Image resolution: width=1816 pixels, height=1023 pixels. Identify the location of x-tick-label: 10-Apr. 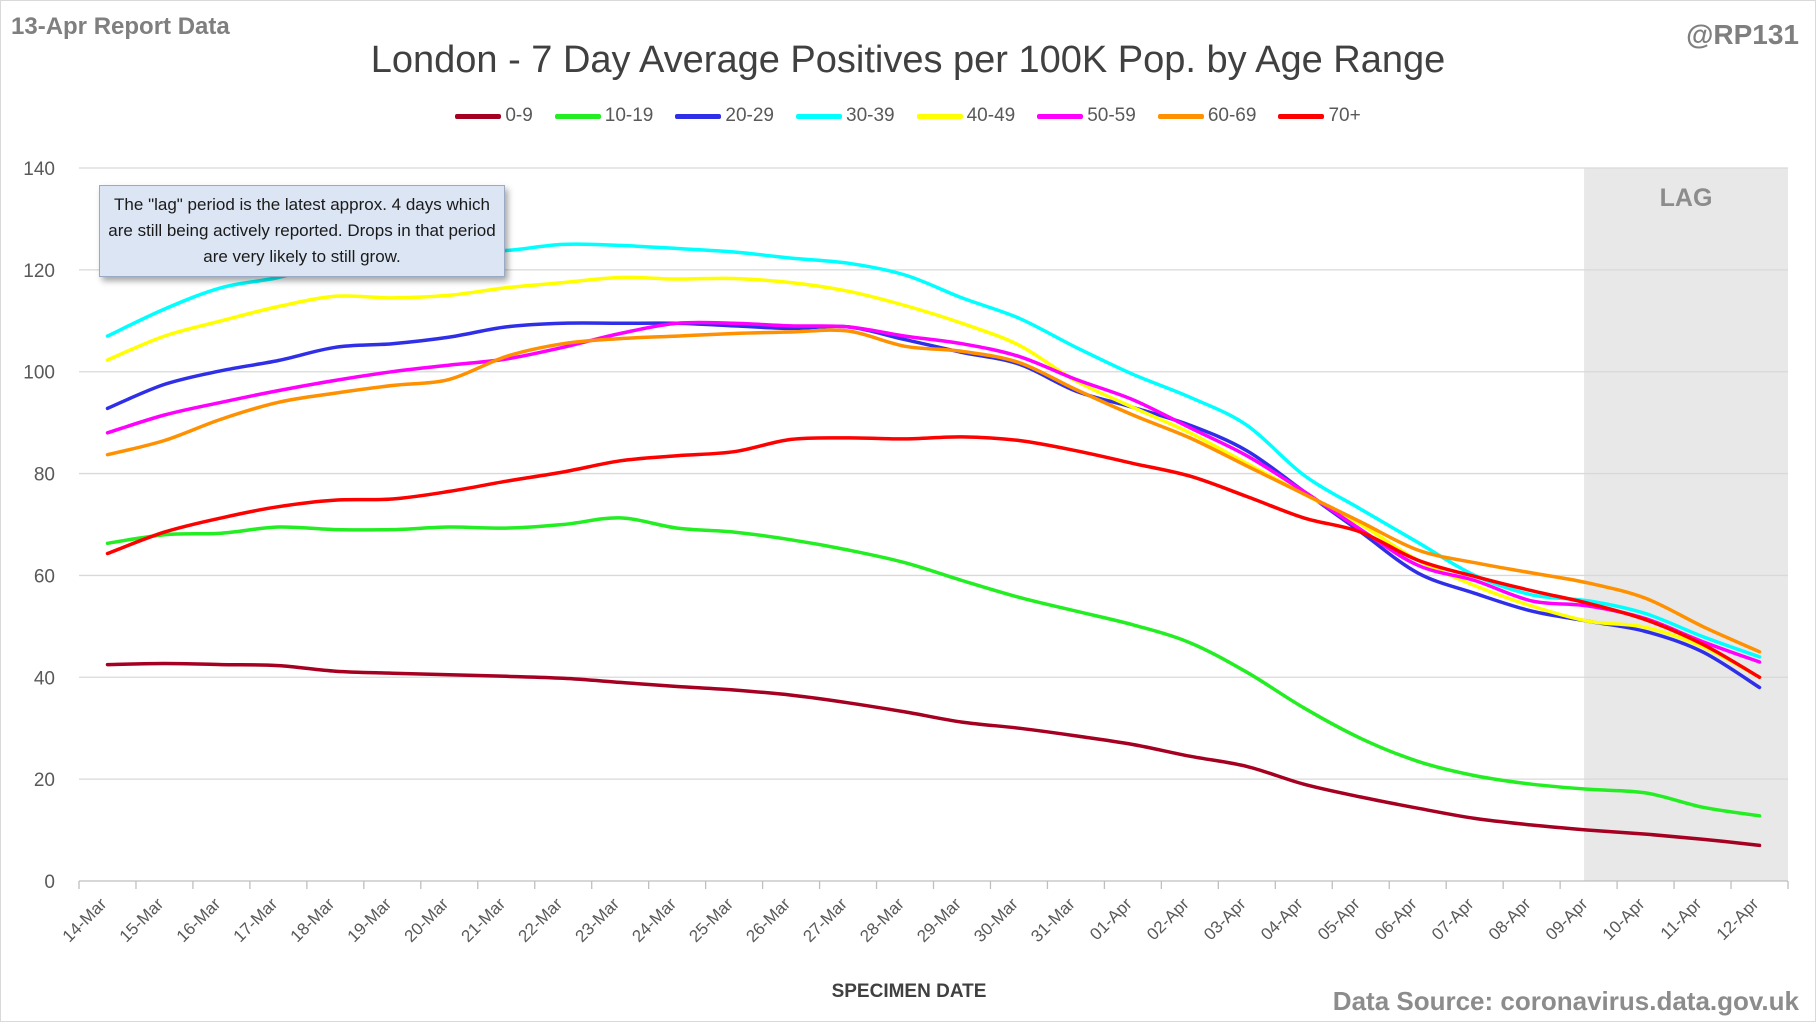
(1624, 919).